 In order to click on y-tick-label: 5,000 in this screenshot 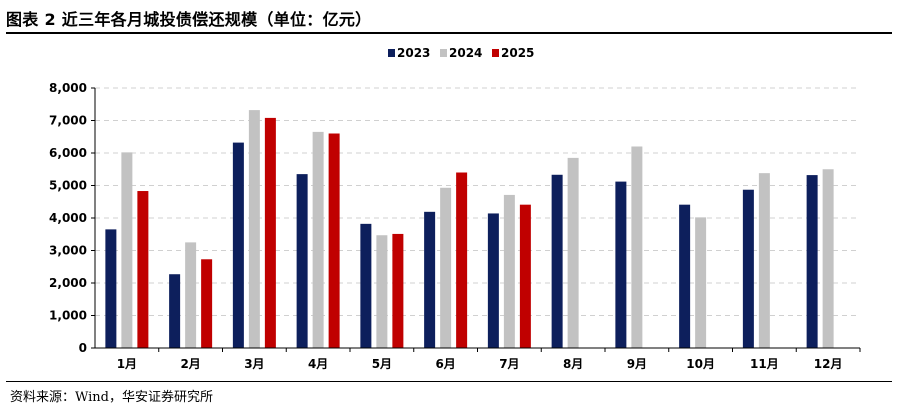, I will do `click(68, 186)`.